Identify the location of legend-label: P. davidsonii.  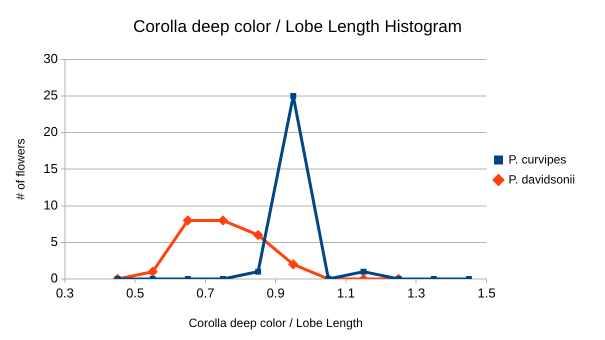
(542, 179).